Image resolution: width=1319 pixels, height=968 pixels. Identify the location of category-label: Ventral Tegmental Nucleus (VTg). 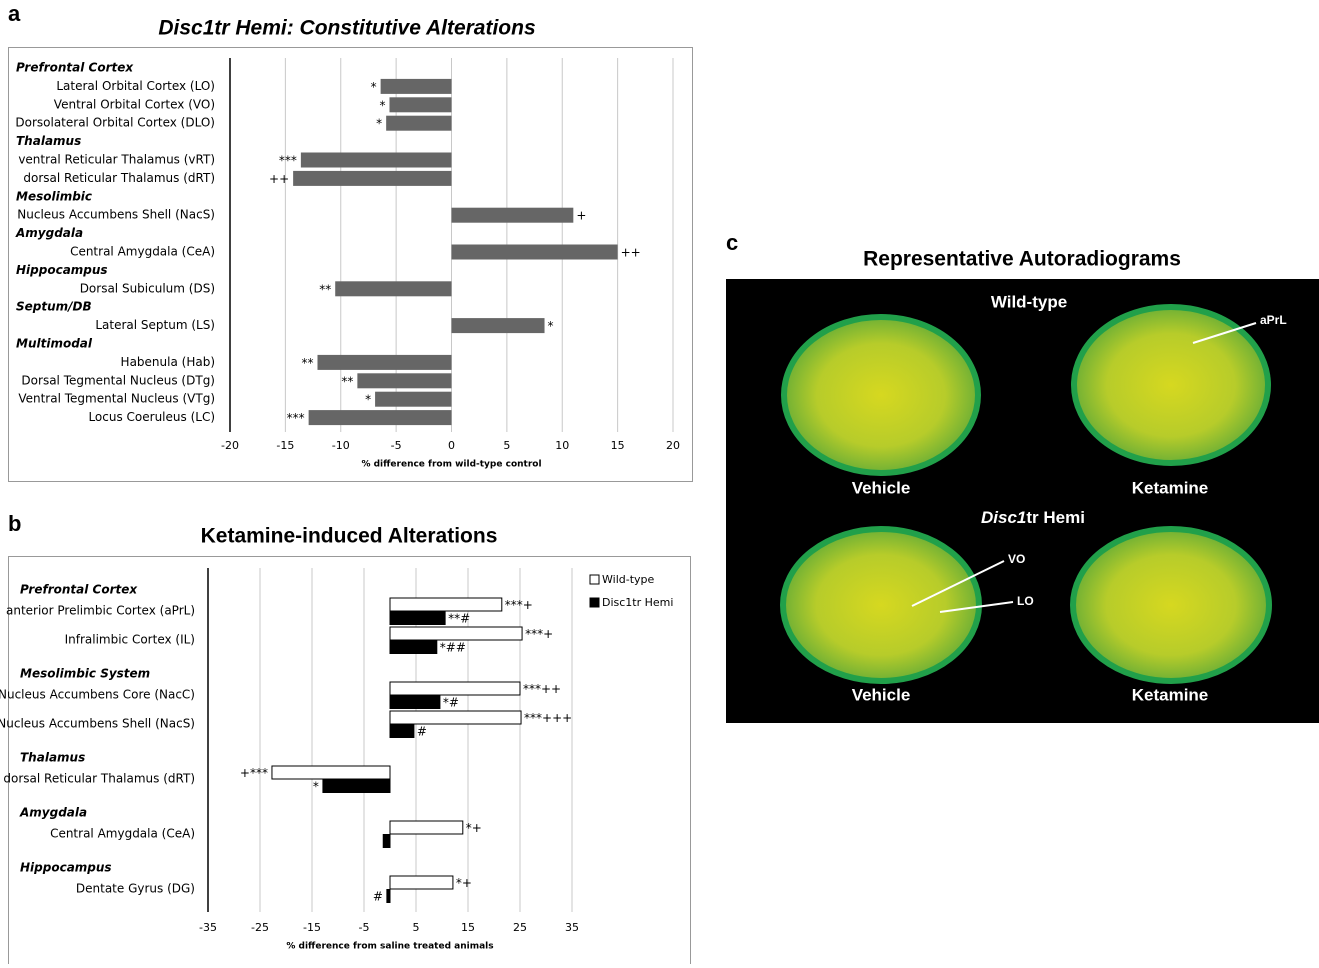
(116, 399).